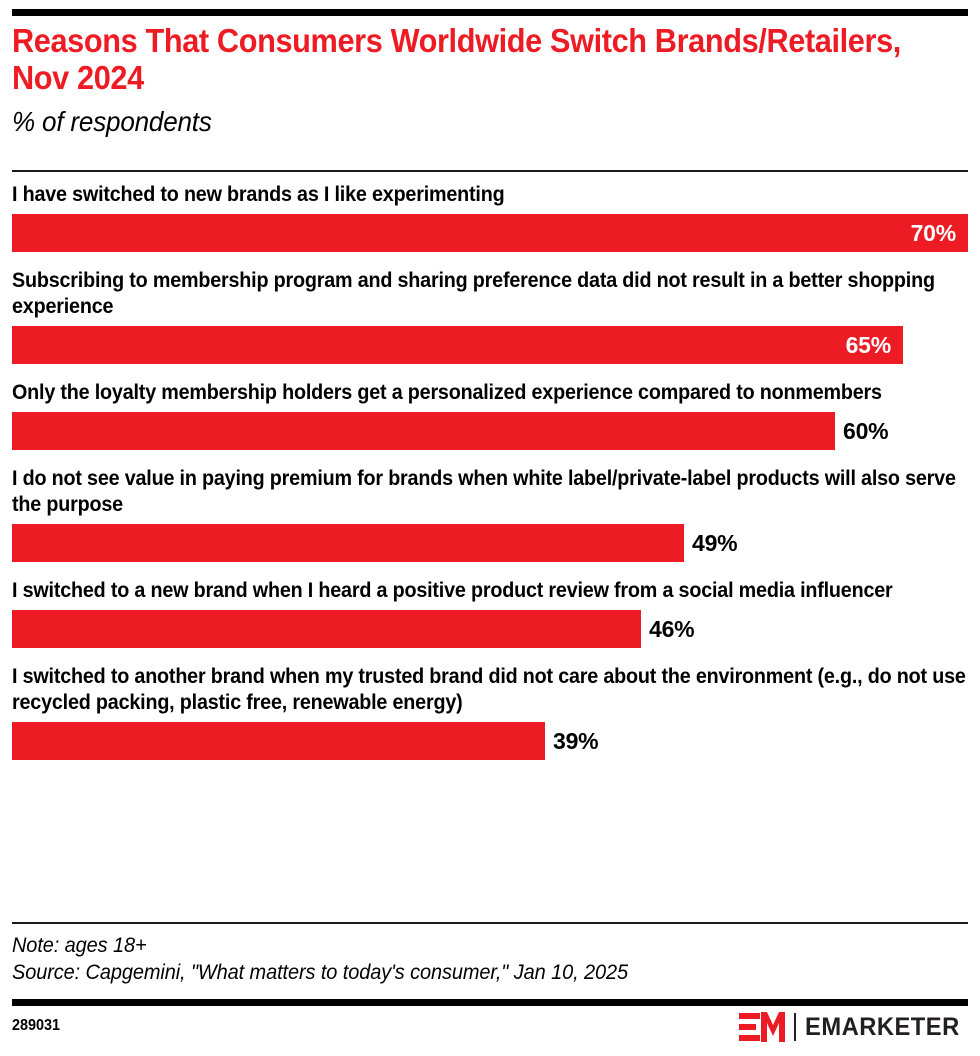 Image resolution: width=980 pixels, height=1056 pixels. What do you see at coordinates (490, 923) in the screenshot?
I see `footer-top-rule` at bounding box center [490, 923].